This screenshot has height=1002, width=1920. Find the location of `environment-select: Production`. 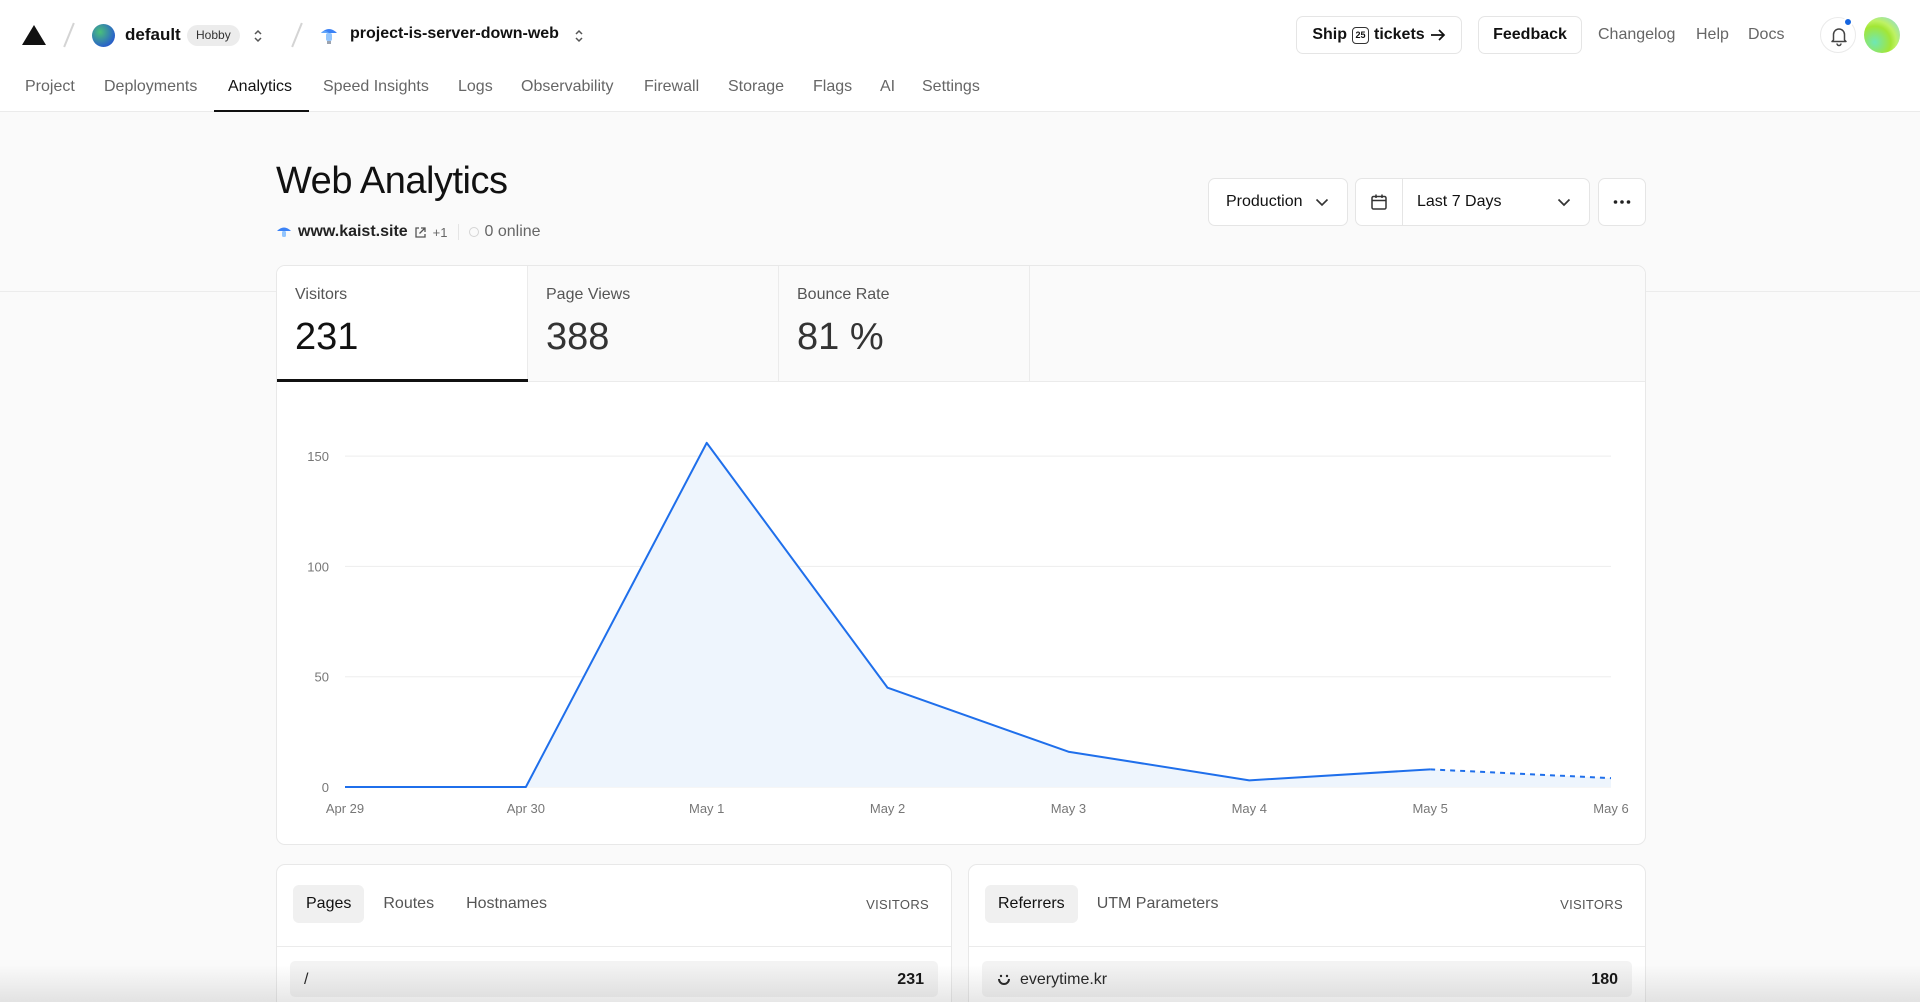

environment-select: Production is located at coordinates (1278, 202).